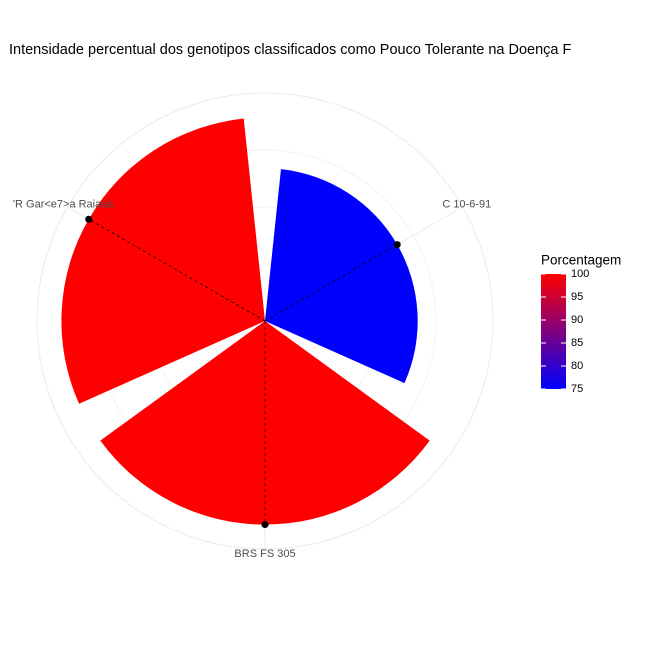 Image resolution: width=645 pixels, height=645 pixels. Describe the element at coordinates (577, 343) in the screenshot. I see `legend-tick-label: 85` at that location.